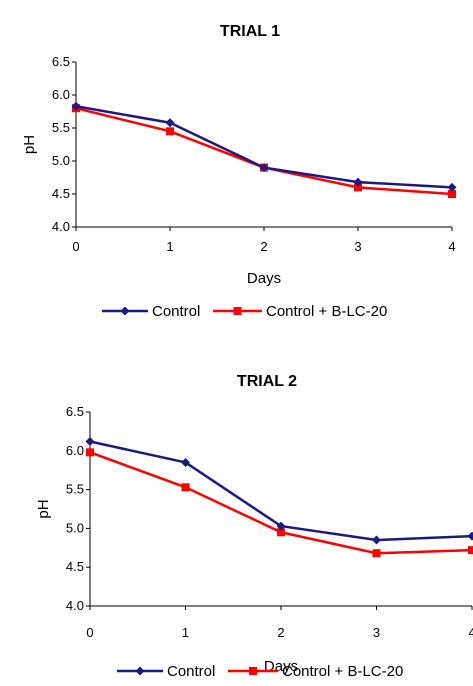 The image size is (473, 686). Describe the element at coordinates (267, 381) in the screenshot. I see `chart-title: TRIAL 2` at that location.